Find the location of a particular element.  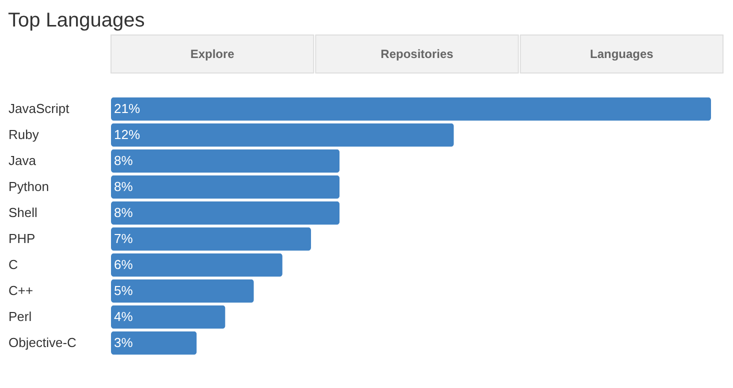

chart-title: Top Languages is located at coordinates (76, 21).